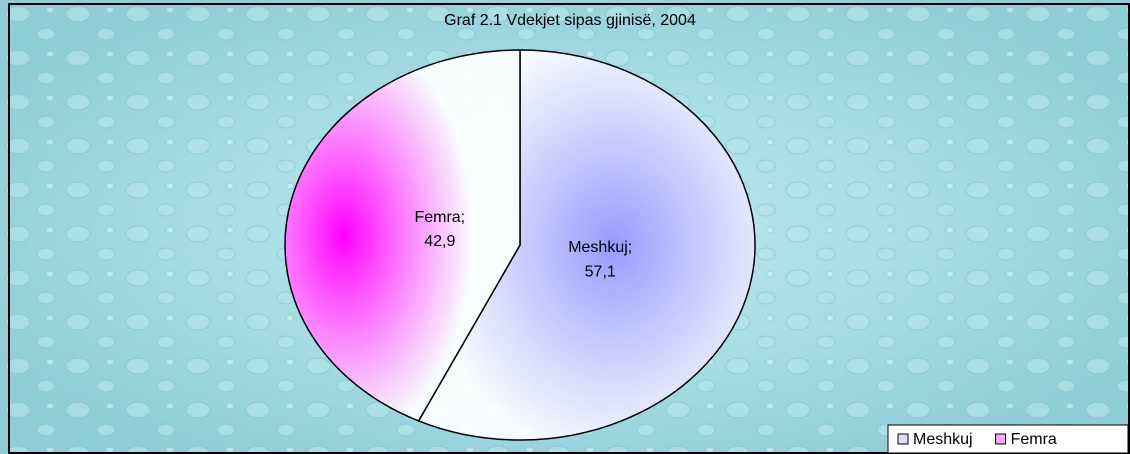  Describe the element at coordinates (439, 241) in the screenshot. I see `slice-value: 42,9` at that location.